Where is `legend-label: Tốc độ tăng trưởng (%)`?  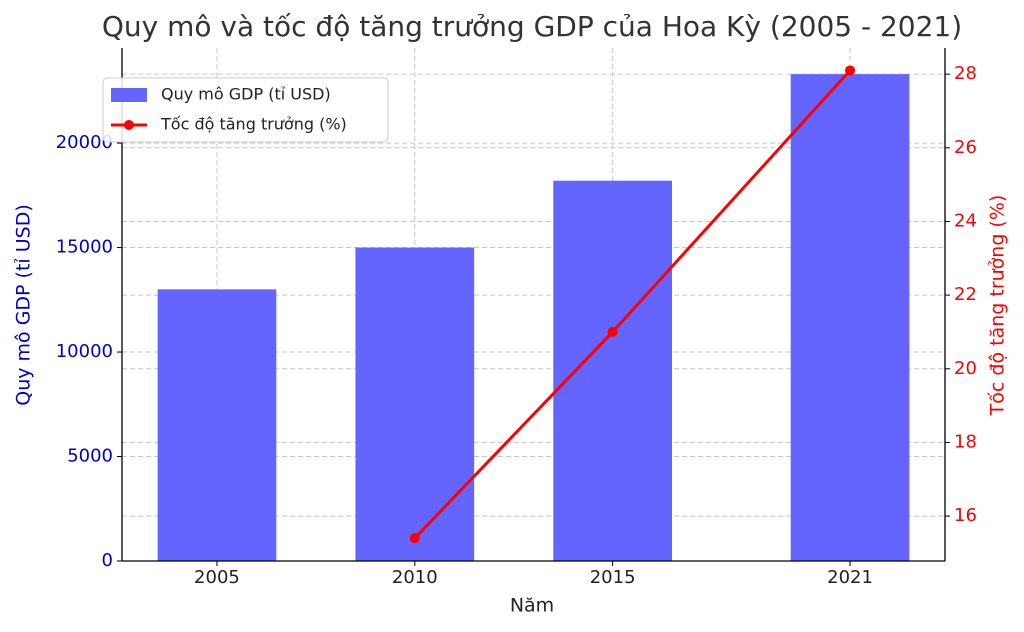
legend-label: Tốc độ tăng trưởng (%) is located at coordinates (253, 124).